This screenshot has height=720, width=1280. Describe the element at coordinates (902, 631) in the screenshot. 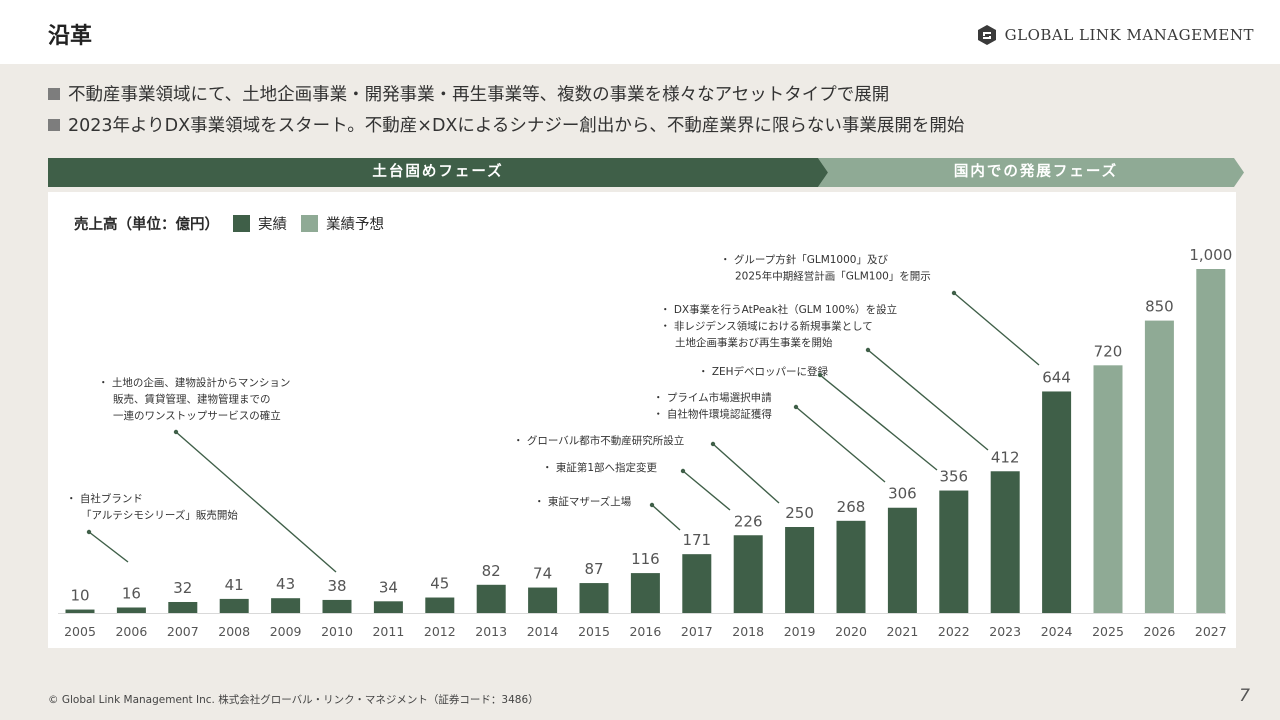

I see `x-tick-label: 2021` at that location.